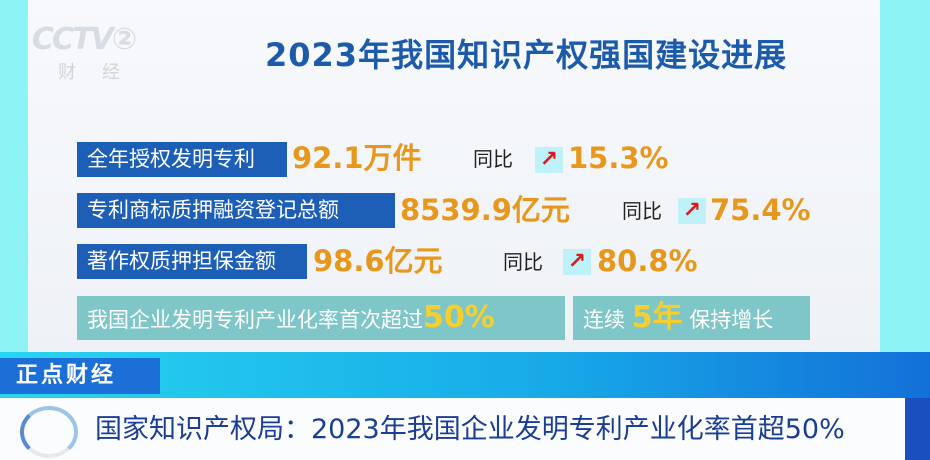 This screenshot has width=930, height=460. Describe the element at coordinates (917, 429) in the screenshot. I see `ticker-edge` at that location.